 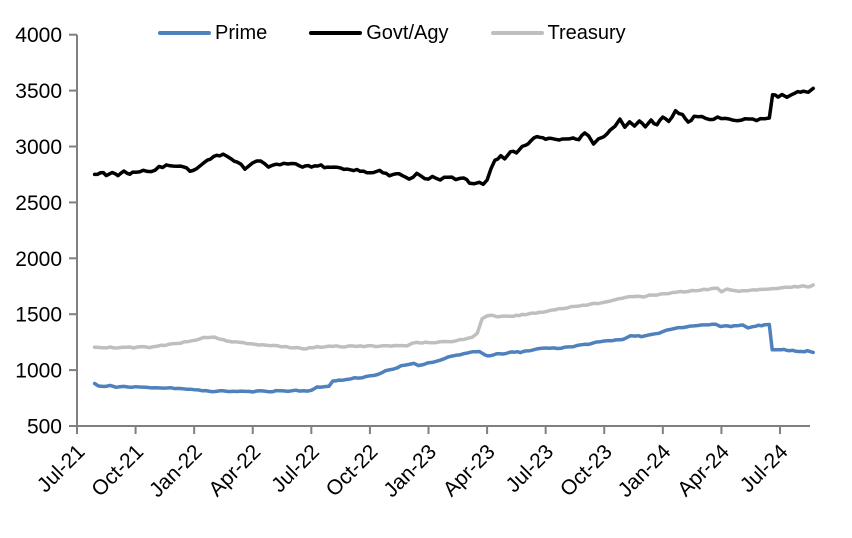 What do you see at coordinates (176, 471) in the screenshot?
I see `x-tick-label: Jan-22` at bounding box center [176, 471].